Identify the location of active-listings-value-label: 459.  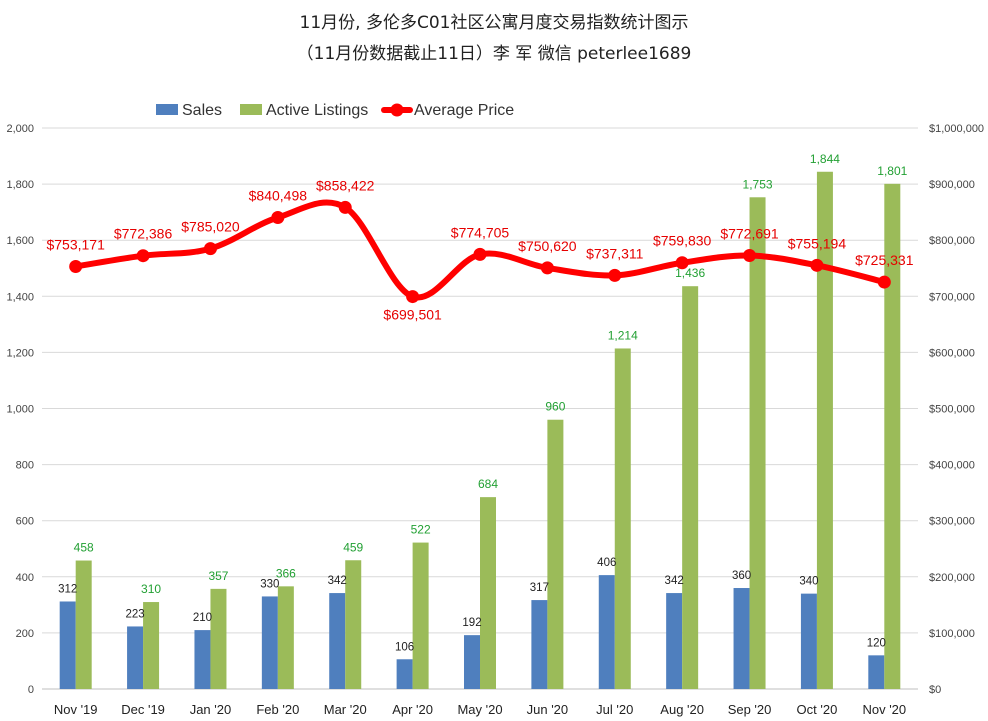
(353, 547).